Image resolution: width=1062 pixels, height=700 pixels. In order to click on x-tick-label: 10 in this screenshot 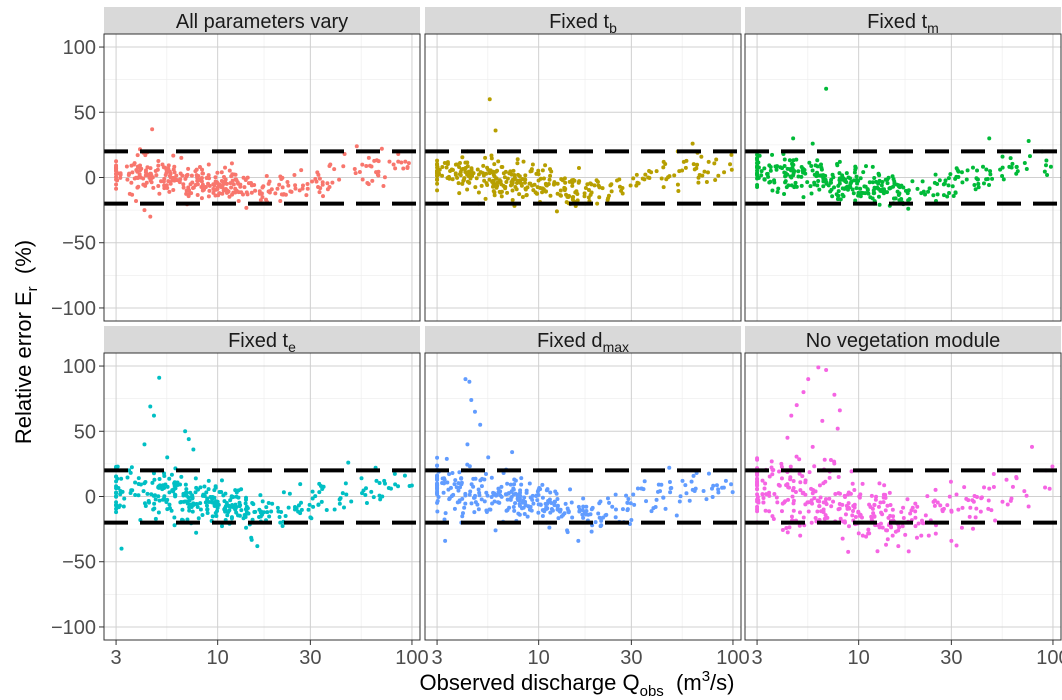, I will do `click(859, 658)`.